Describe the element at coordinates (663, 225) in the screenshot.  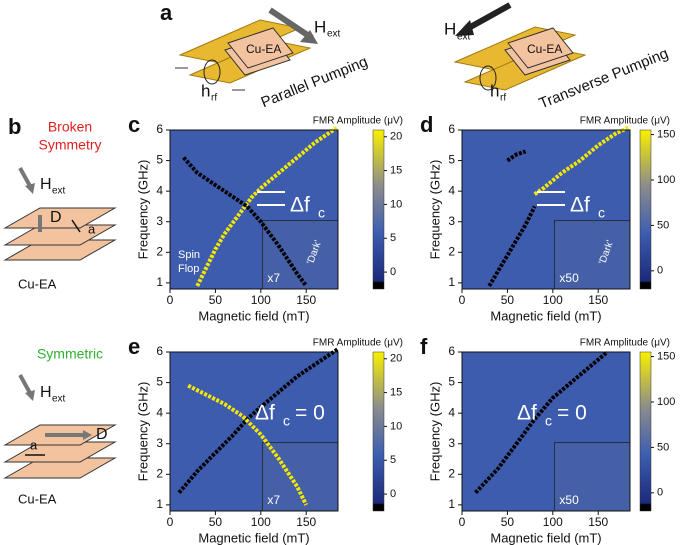
I see `colorbar-tick-label: 50` at that location.